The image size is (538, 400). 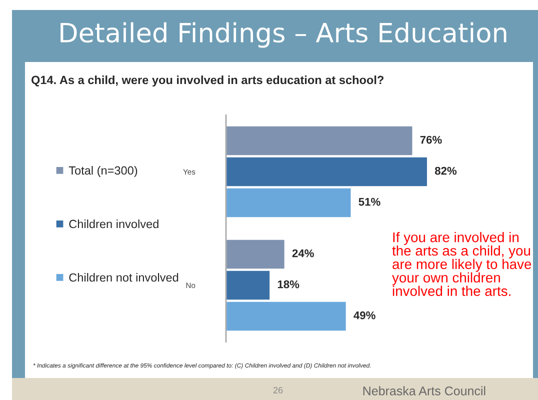 What do you see at coordinates (303, 253) in the screenshot?
I see `data-label: 24%` at bounding box center [303, 253].